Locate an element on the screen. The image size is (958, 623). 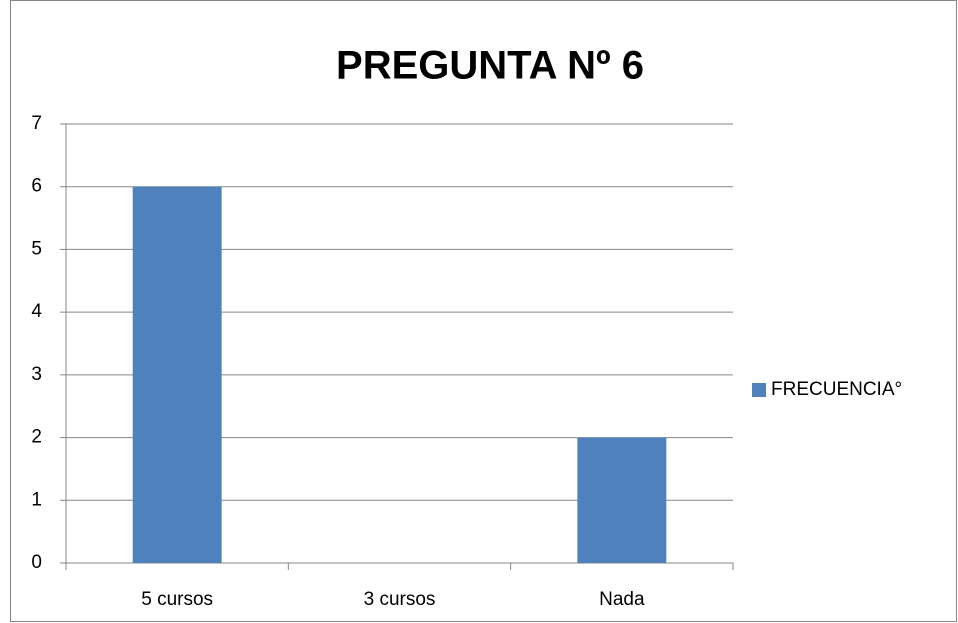
legend-label: FRECUENCIA° is located at coordinates (836, 389).